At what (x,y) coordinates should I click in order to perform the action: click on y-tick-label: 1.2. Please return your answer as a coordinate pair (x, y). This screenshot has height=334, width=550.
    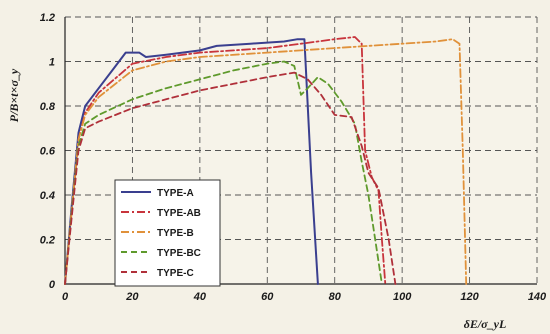
    Looking at the image, I should click on (47, 18).